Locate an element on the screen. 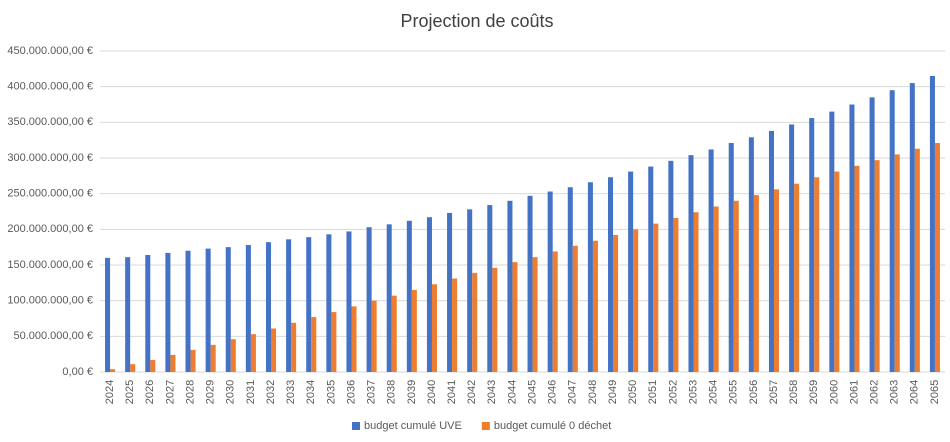 This screenshot has height=442, width=950. x-tick-label: 2035 is located at coordinates (331, 392).